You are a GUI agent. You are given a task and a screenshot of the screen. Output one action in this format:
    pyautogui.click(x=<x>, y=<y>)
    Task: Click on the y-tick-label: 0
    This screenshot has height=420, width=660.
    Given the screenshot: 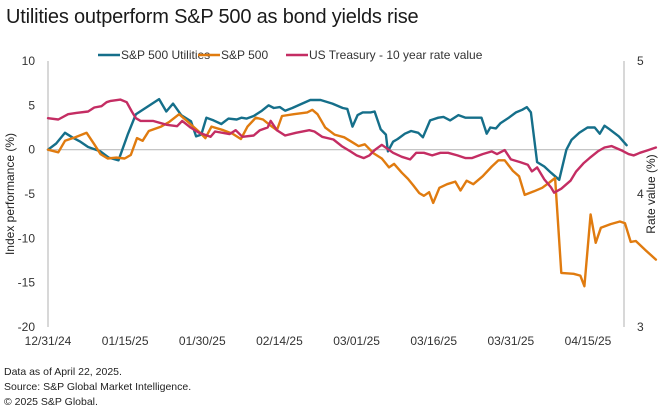 What is the action you would take?
    pyautogui.click(x=31, y=150)
    